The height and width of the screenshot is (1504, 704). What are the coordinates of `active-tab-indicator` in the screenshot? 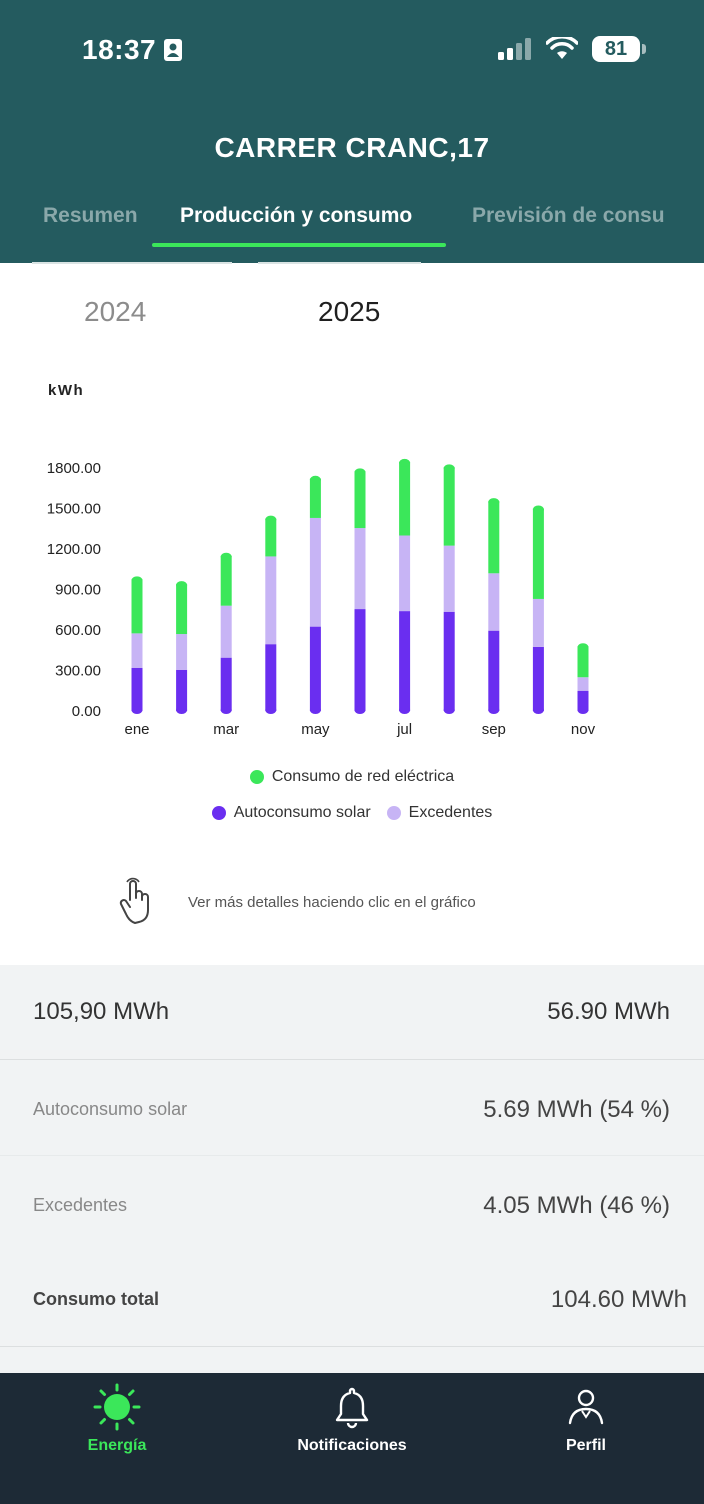 It's located at (299, 245).